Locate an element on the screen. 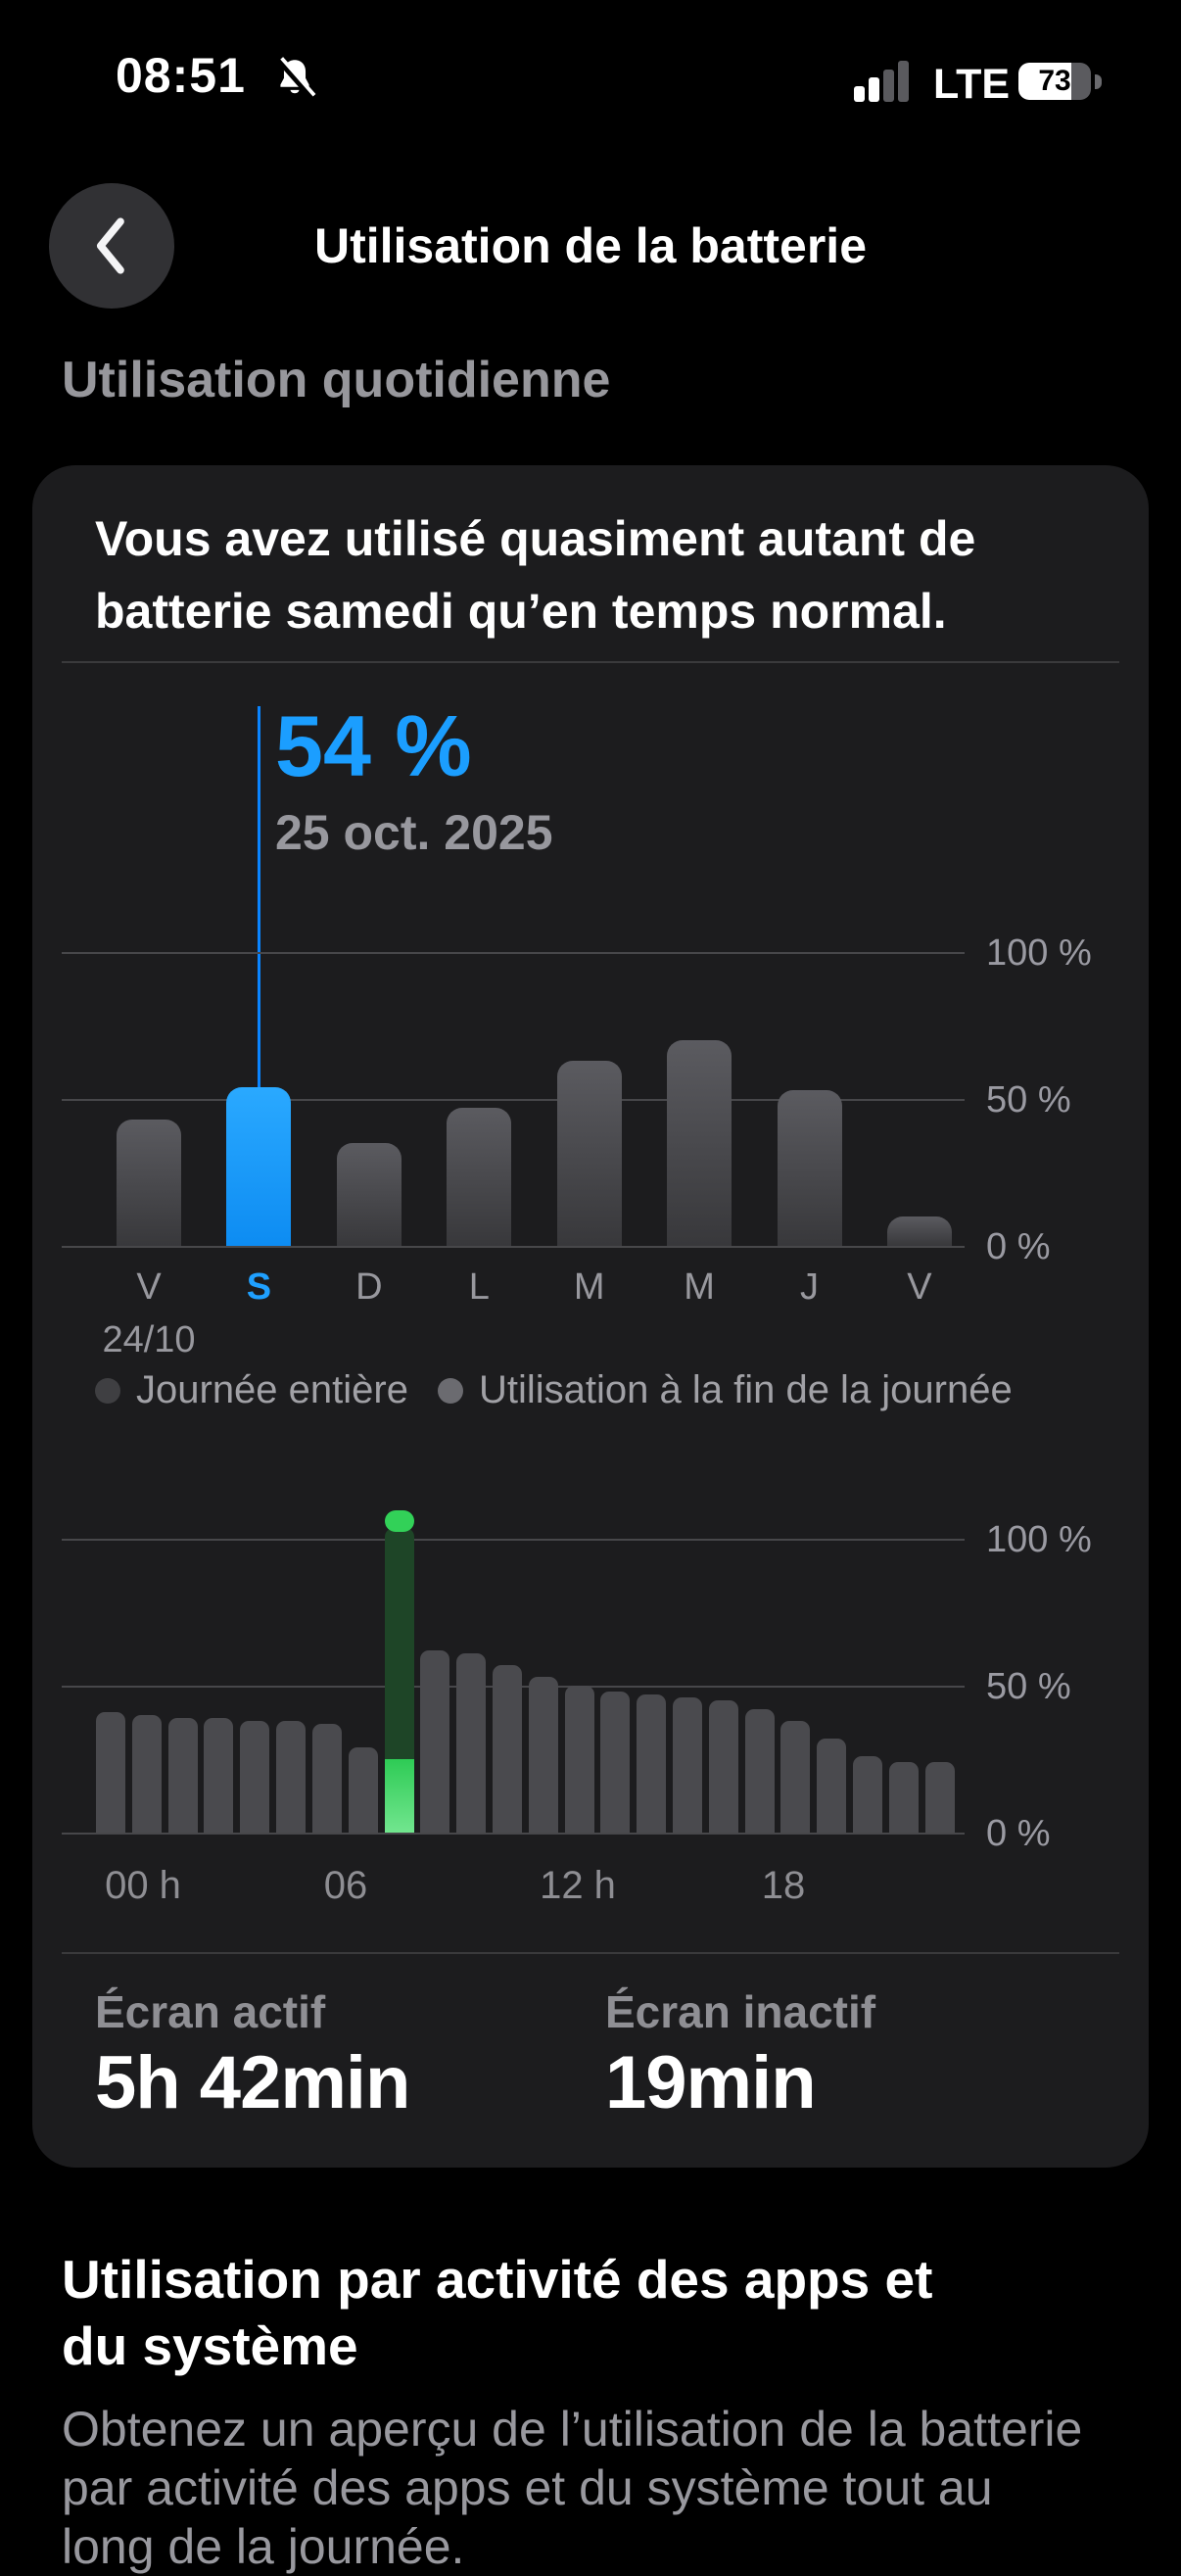  charging-cap-icon is located at coordinates (399, 1521).